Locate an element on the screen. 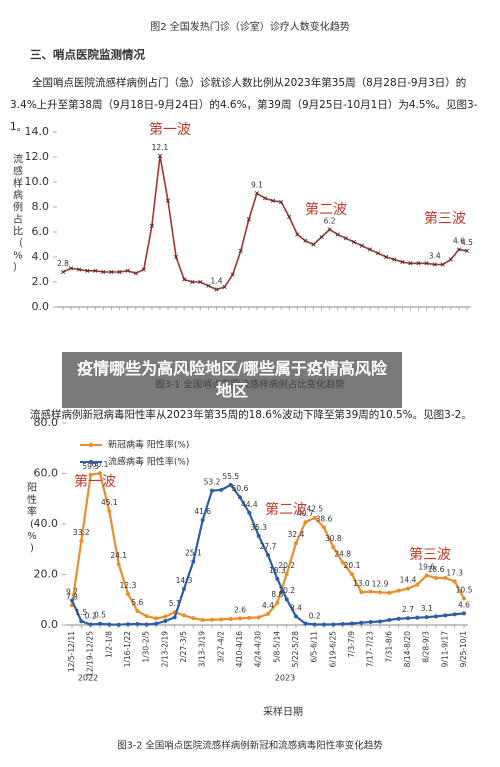 This screenshot has height=767, width=500. x-group-label: 2022 is located at coordinates (88, 678).